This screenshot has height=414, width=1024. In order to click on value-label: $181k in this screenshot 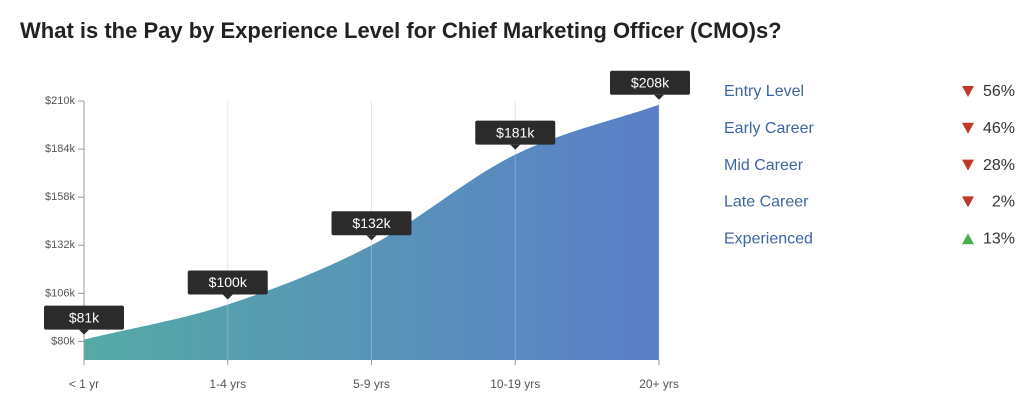, I will do `click(515, 132)`.